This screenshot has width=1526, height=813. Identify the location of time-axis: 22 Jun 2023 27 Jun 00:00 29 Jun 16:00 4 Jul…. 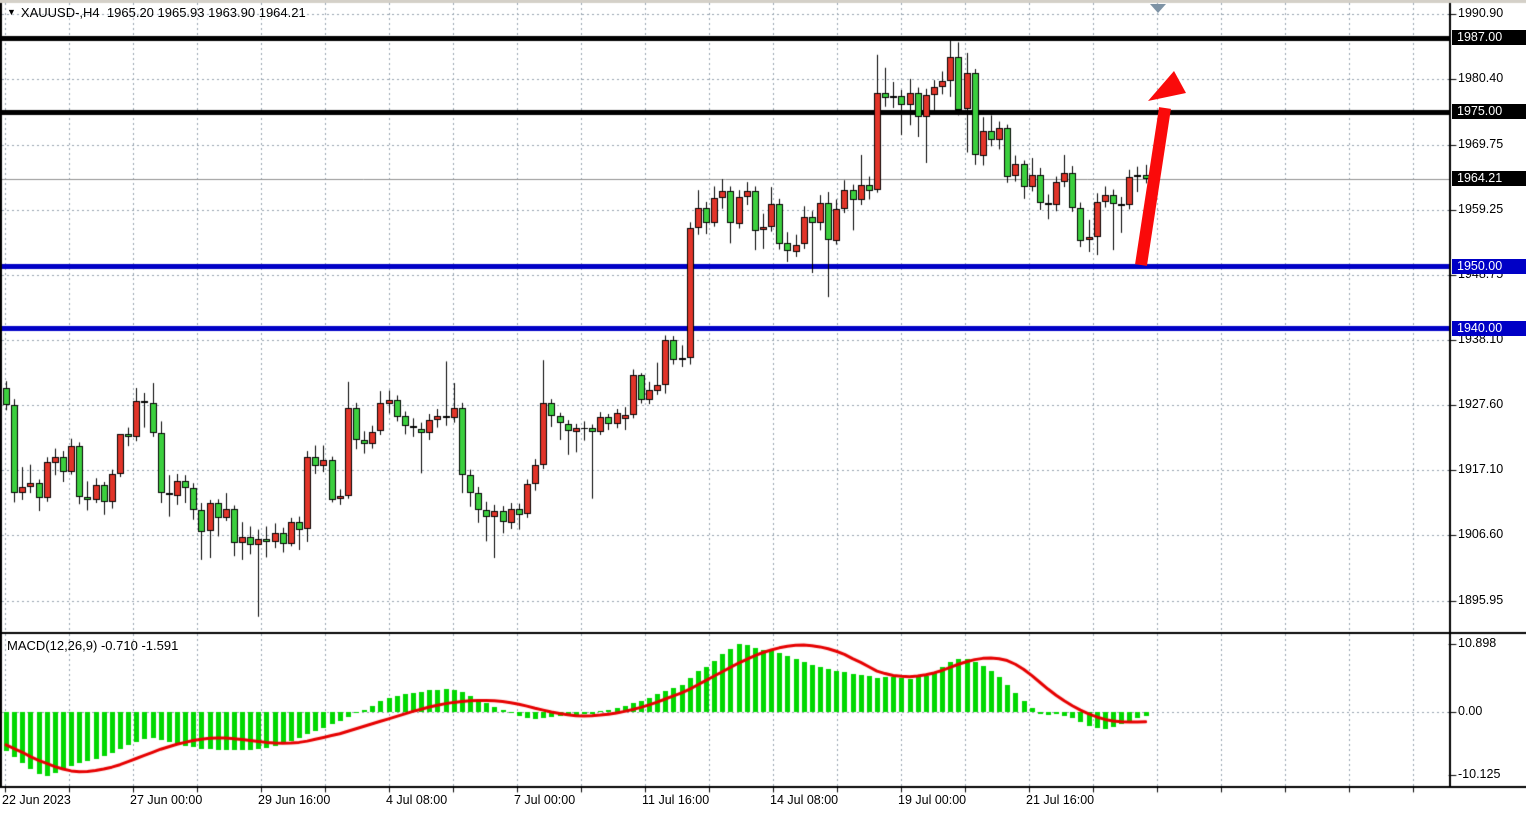
(763, 800).